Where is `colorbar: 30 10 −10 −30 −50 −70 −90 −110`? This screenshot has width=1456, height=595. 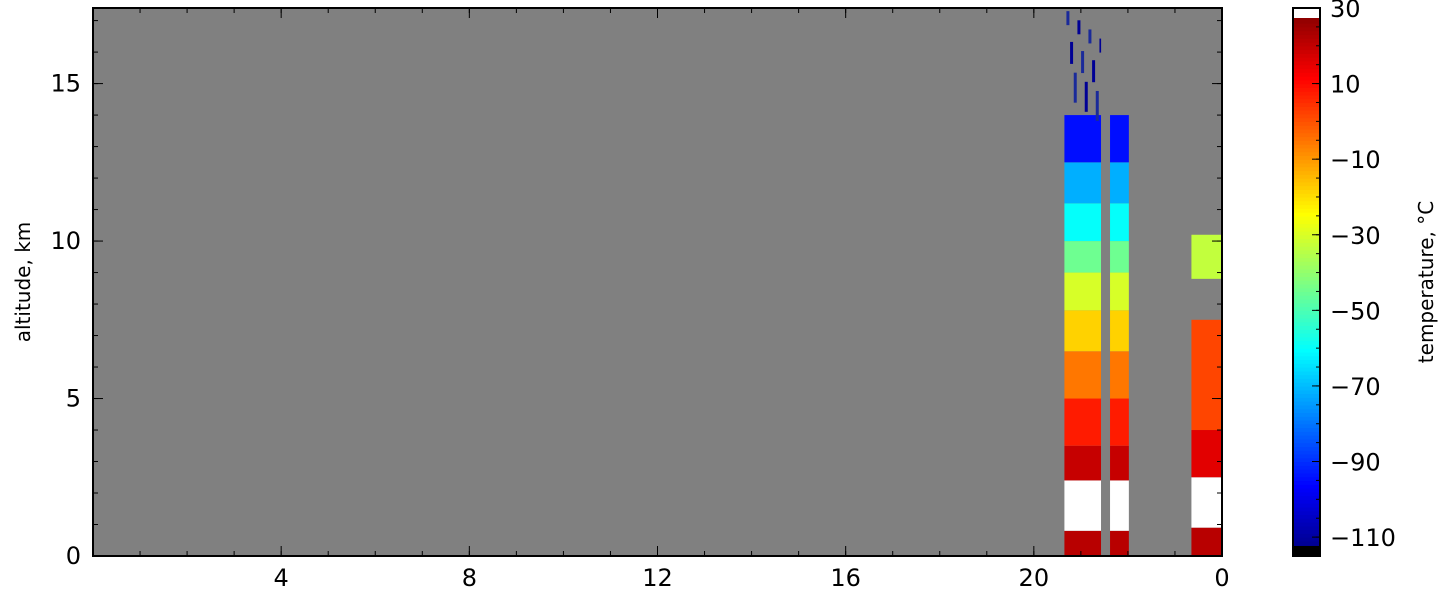
colorbar: 30 10 −10 −30 −50 −70 −90 −110 is located at coordinates (1344, 278).